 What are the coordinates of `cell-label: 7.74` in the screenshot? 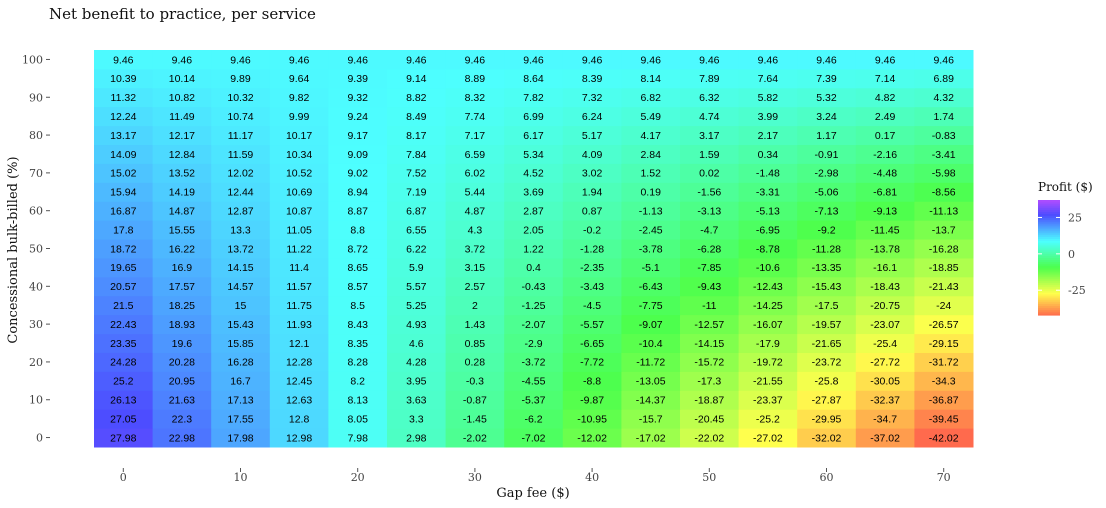 It's located at (475, 117).